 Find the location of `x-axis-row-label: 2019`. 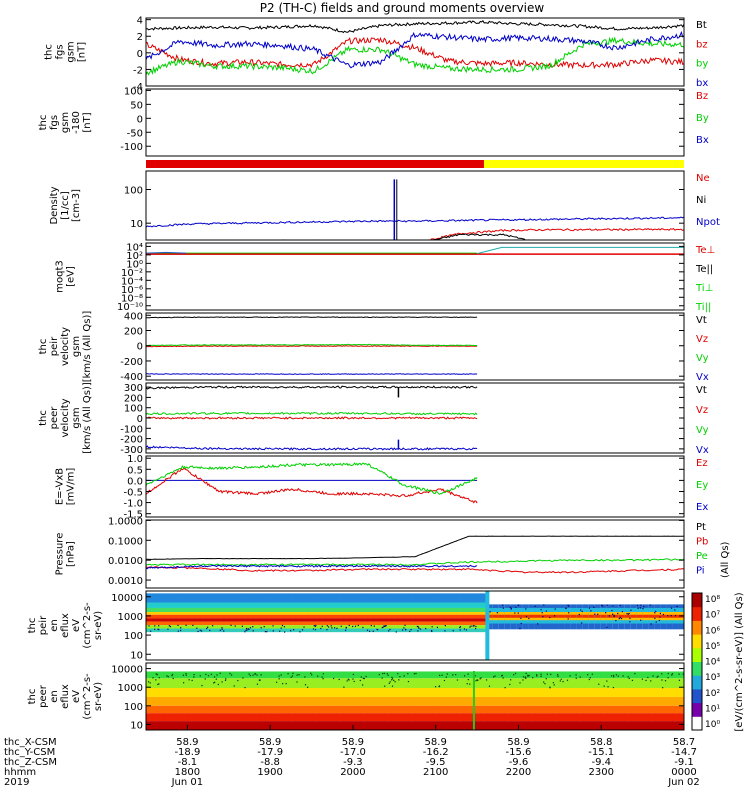

x-axis-row-label: 2019 is located at coordinates (16, 782).